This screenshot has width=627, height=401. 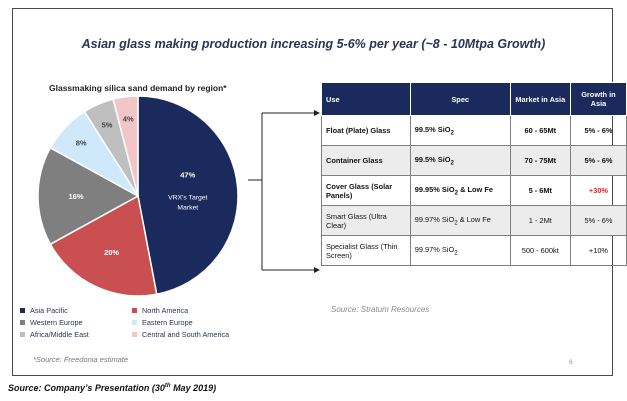 I want to click on cell-spec: 99.97% SiO2, so click(x=460, y=250).